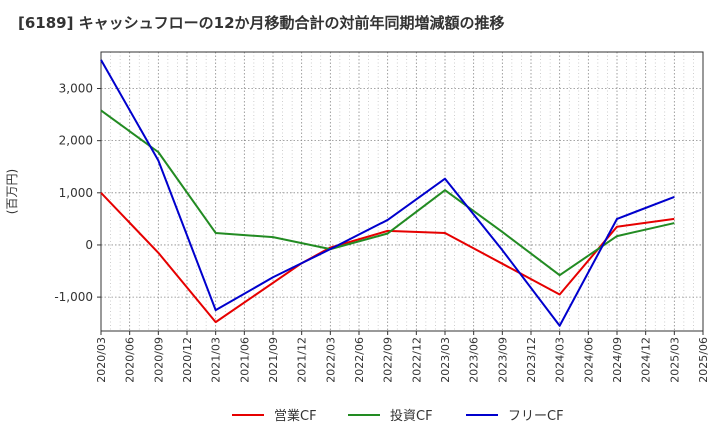  I want to click on x-tick-label: 2022/03, so click(330, 360).